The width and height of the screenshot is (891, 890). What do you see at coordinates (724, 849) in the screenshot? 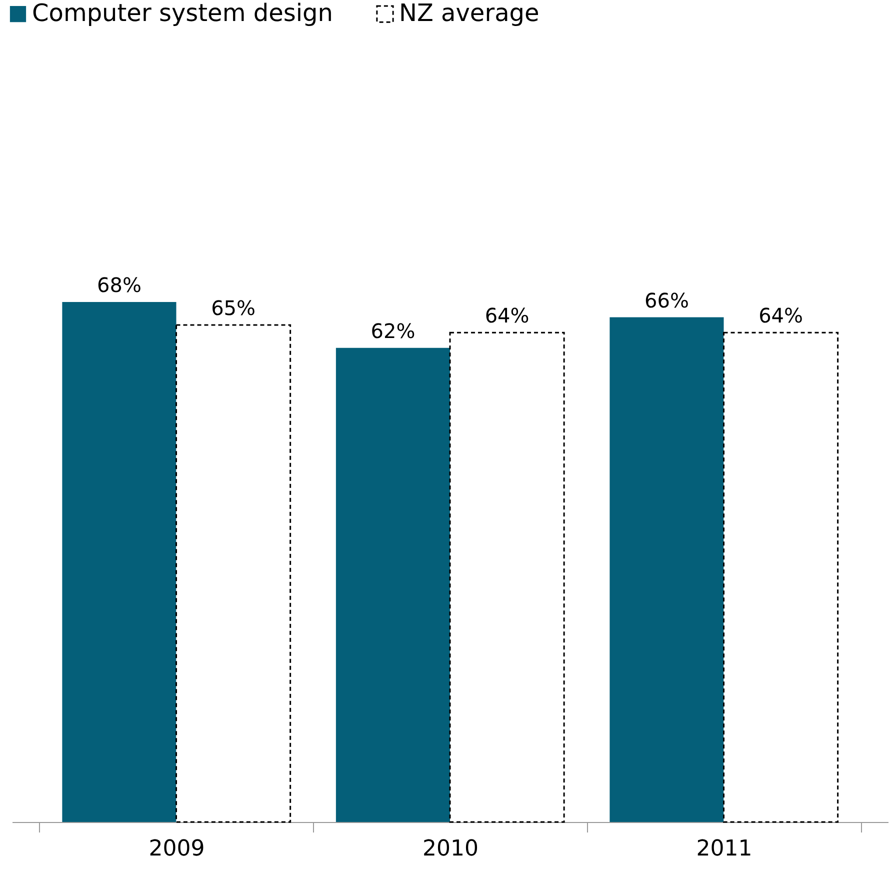
I see `x-tick-label: 2011` at bounding box center [724, 849].